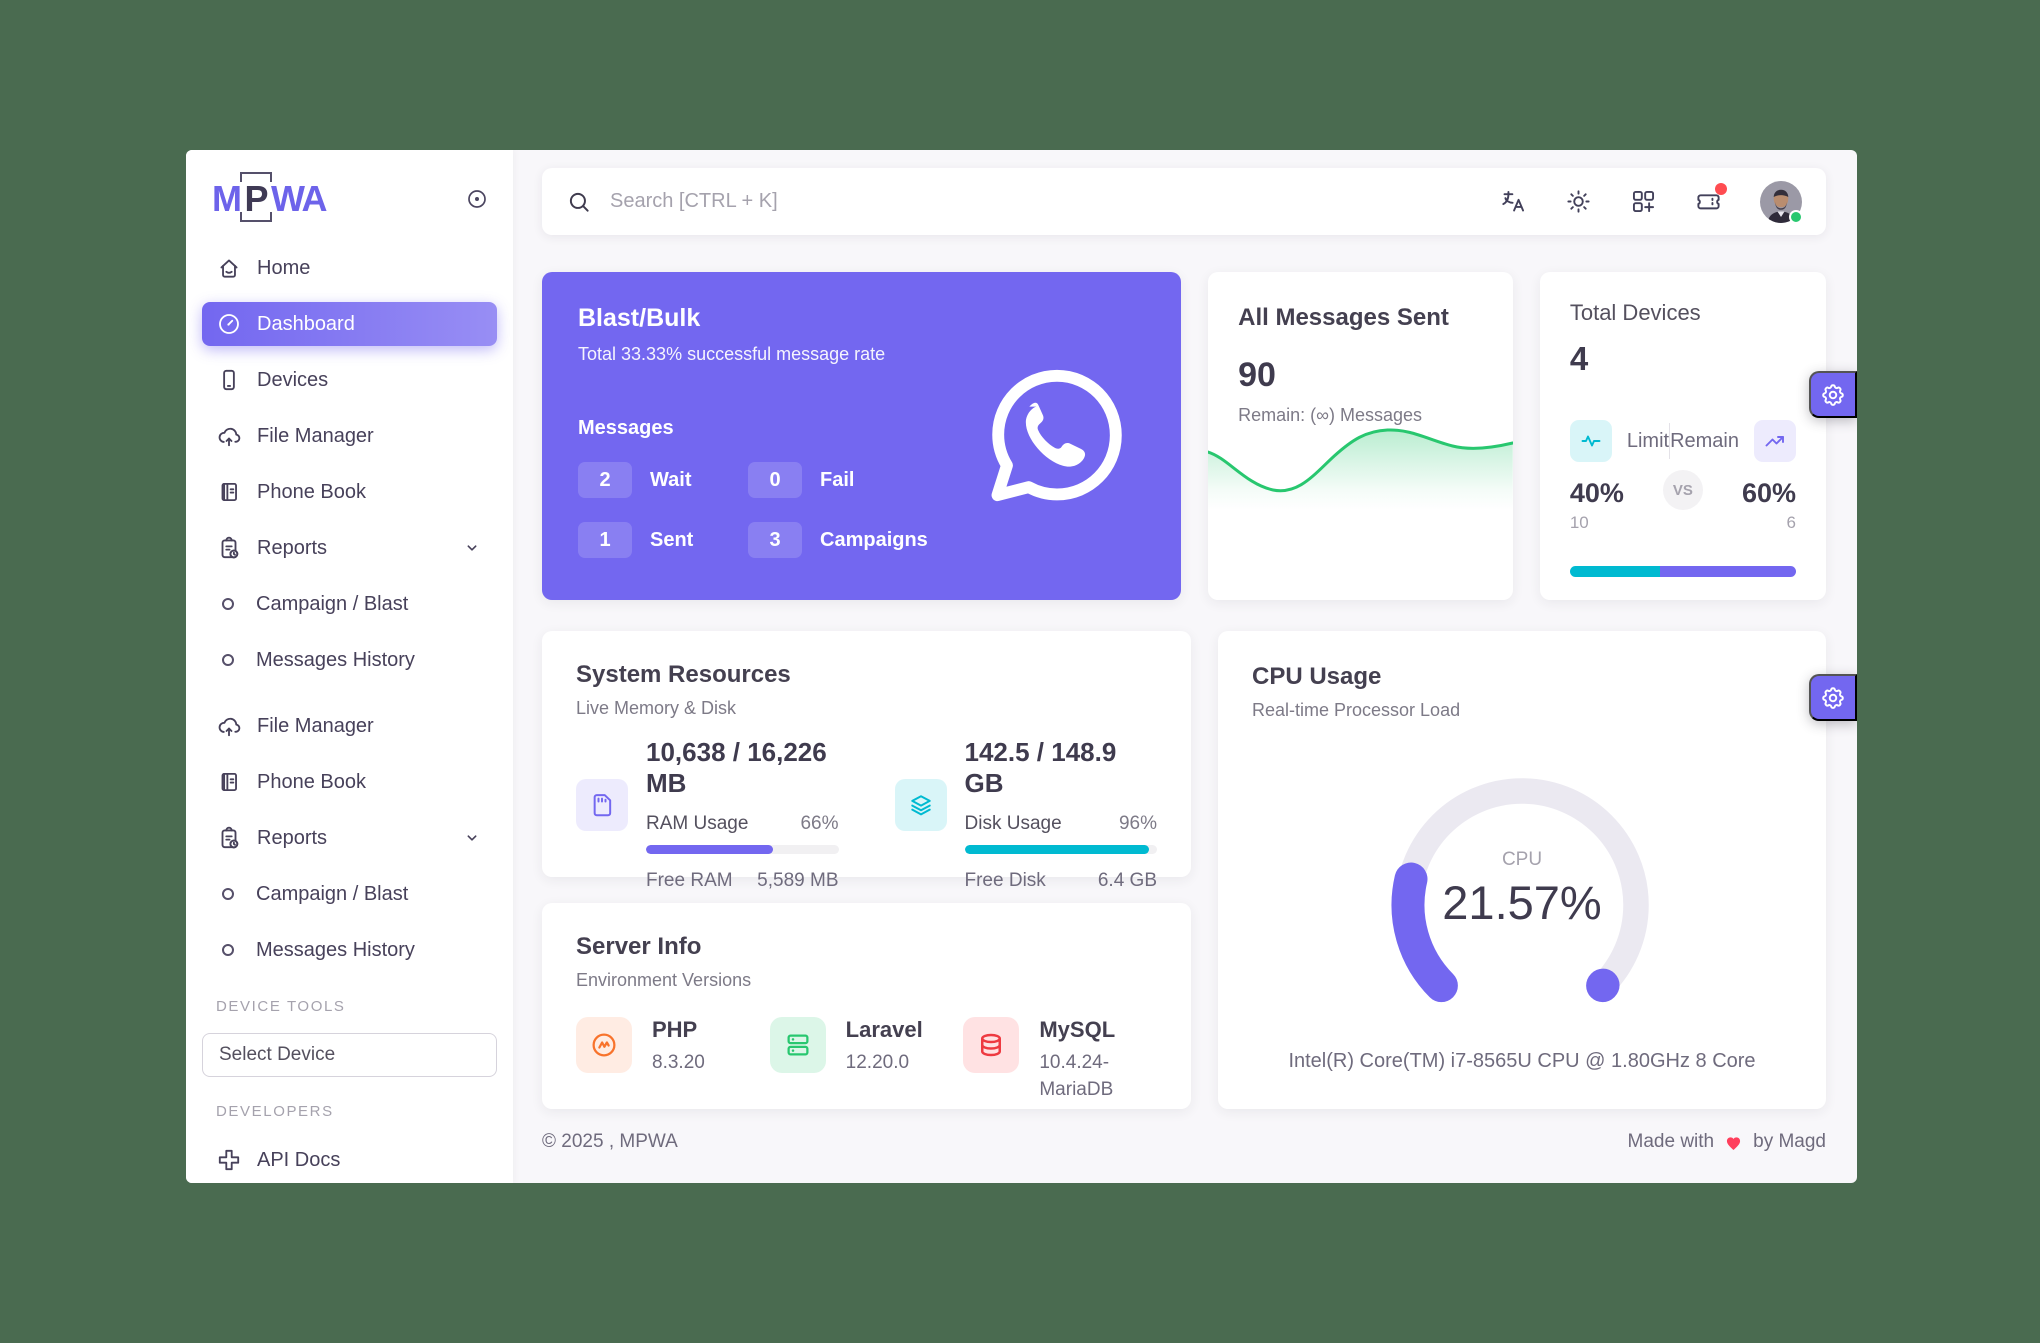 The image size is (2040, 1343). Describe the element at coordinates (874, 539) in the screenshot. I see `stat-label: Campaigns` at that location.